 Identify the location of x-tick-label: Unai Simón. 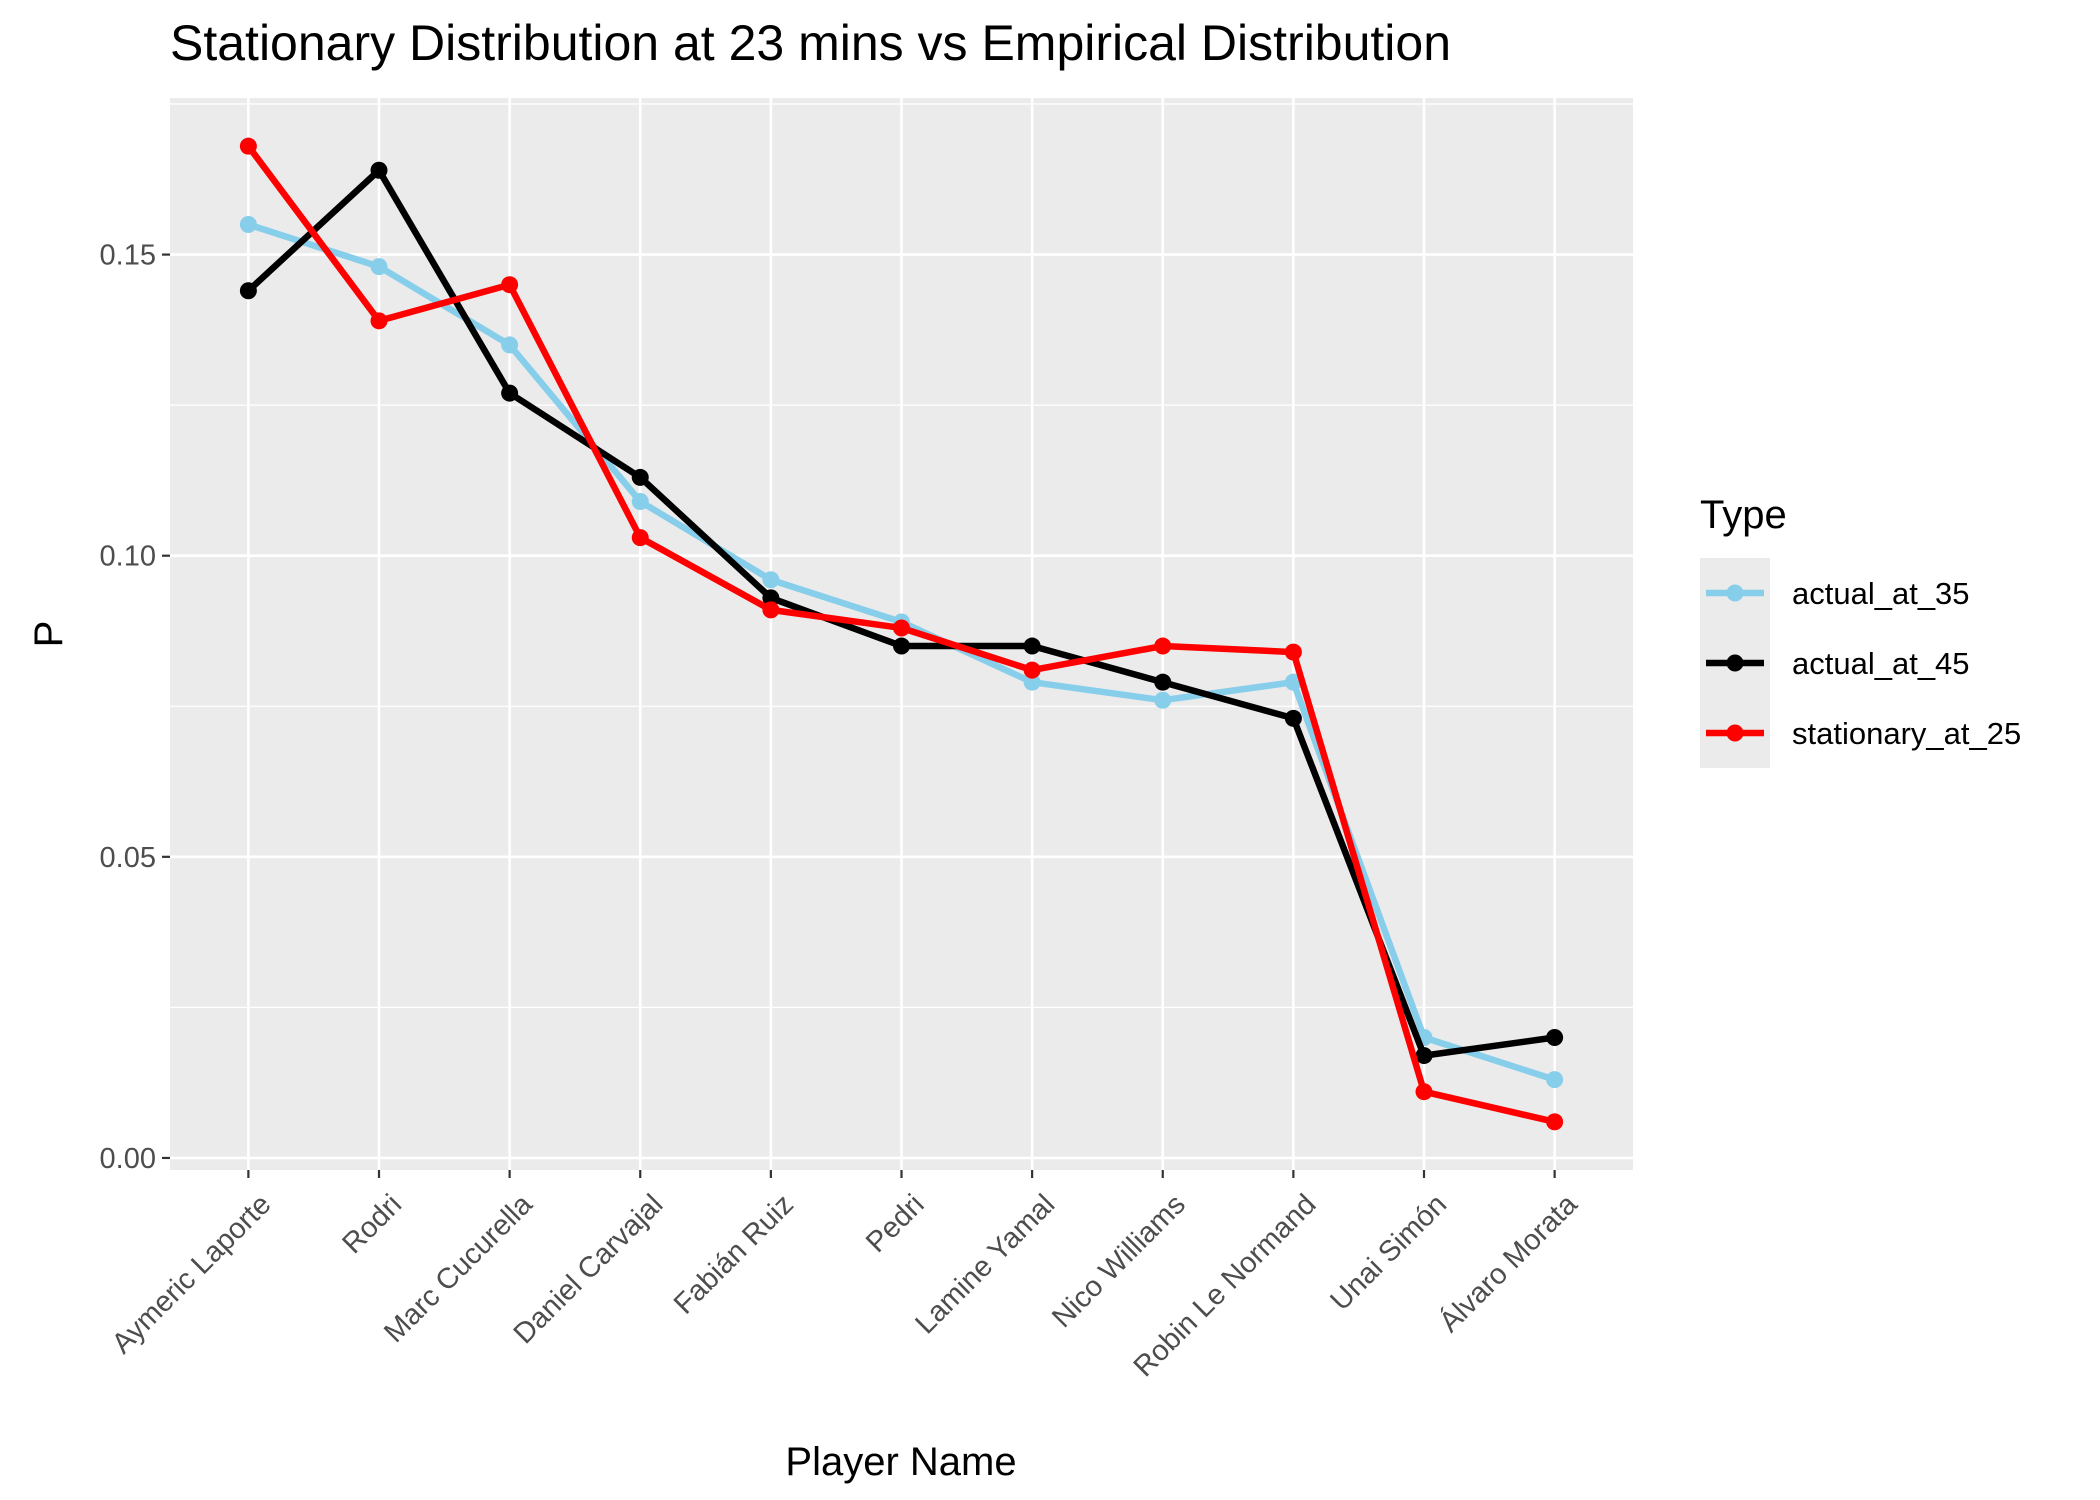
(1388, 1252).